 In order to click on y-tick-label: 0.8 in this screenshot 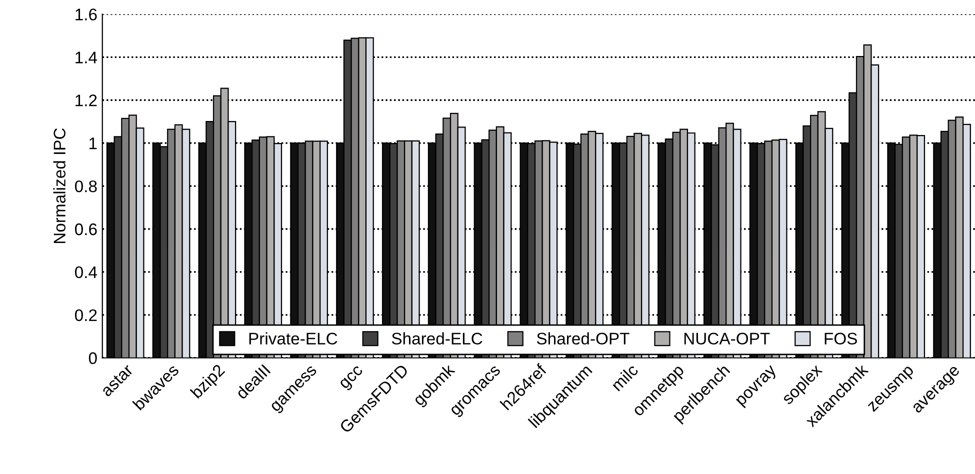, I will do `click(86, 186)`.